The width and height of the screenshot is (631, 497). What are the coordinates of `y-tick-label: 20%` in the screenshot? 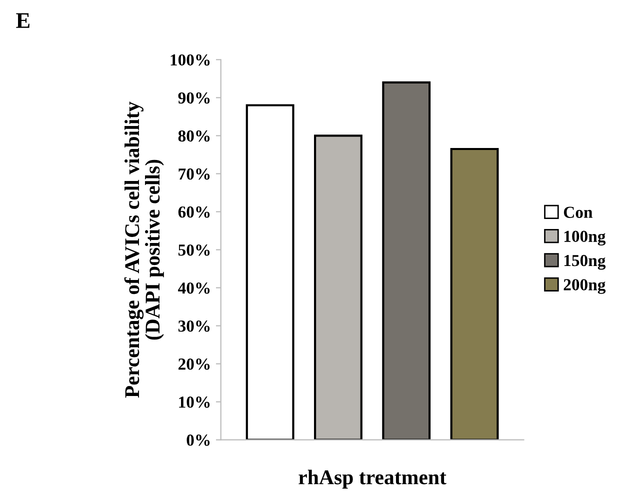 It's located at (194, 364).